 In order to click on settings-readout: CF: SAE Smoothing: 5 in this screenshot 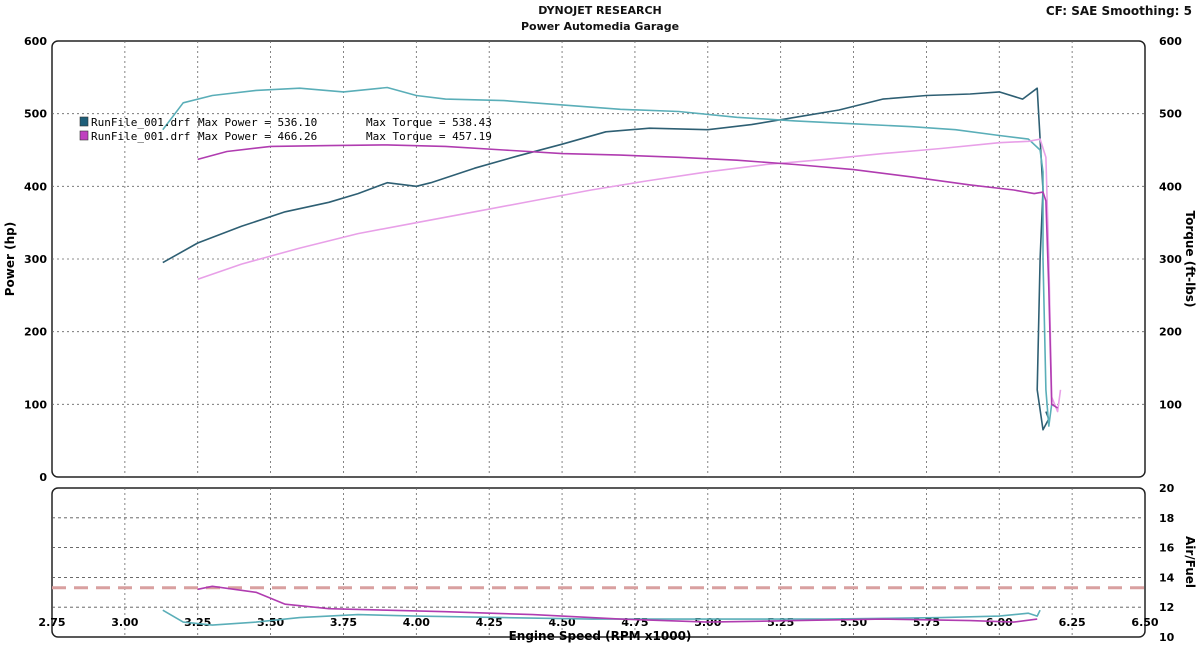, I will do `click(1118, 11)`.